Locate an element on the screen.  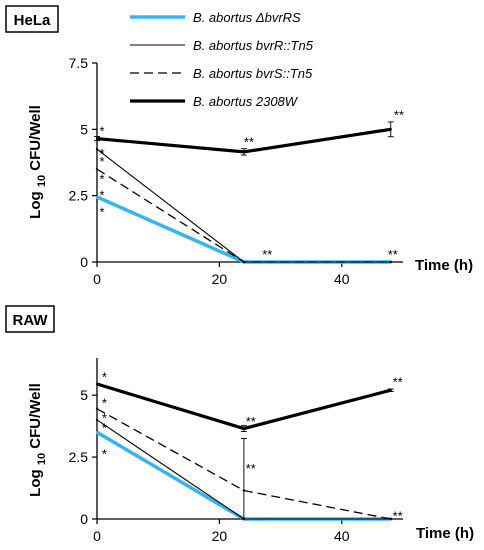
panel-label: HeLa is located at coordinates (32, 20).